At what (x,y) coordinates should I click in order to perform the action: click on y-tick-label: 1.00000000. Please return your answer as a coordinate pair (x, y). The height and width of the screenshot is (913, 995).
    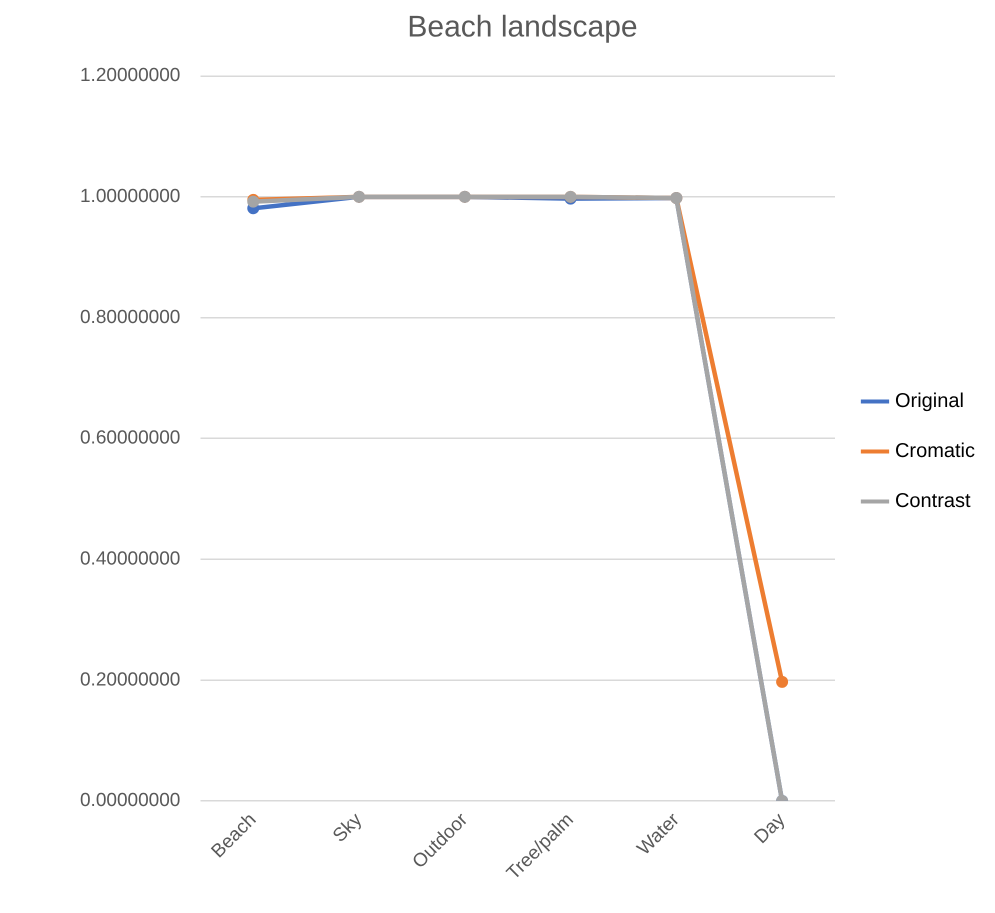
    Looking at the image, I should click on (130, 197).